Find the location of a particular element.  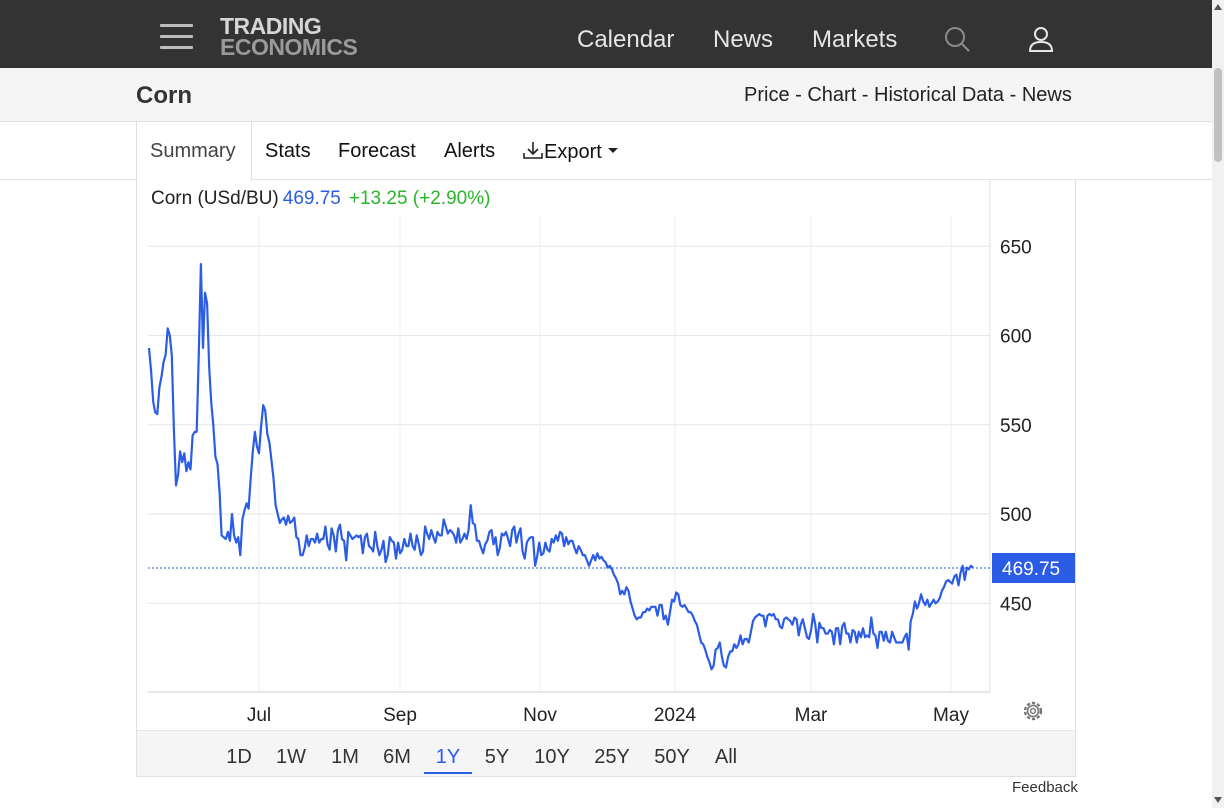

logo: TRADING ECONOMICS is located at coordinates (289, 36).